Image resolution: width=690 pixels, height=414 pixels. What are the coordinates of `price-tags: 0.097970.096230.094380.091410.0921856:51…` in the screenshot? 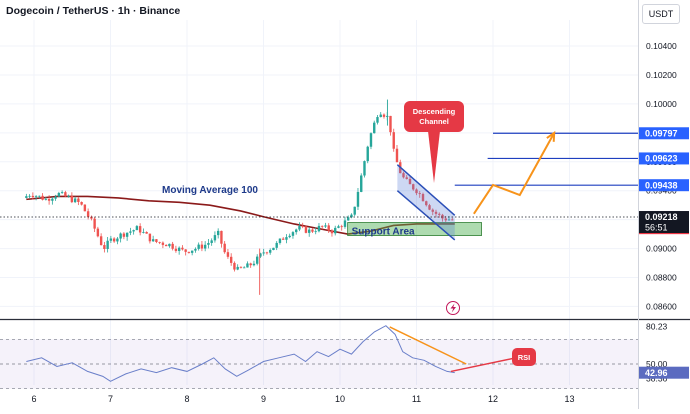 It's located at (664, 253).